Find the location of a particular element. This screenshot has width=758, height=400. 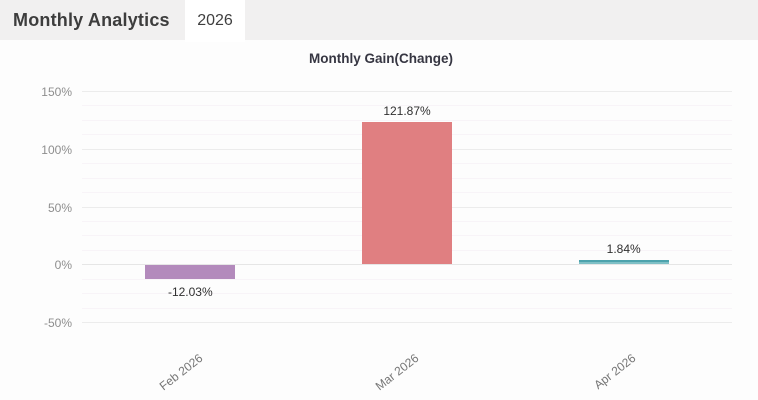

y-tick-label: -50% is located at coordinates (57, 323).